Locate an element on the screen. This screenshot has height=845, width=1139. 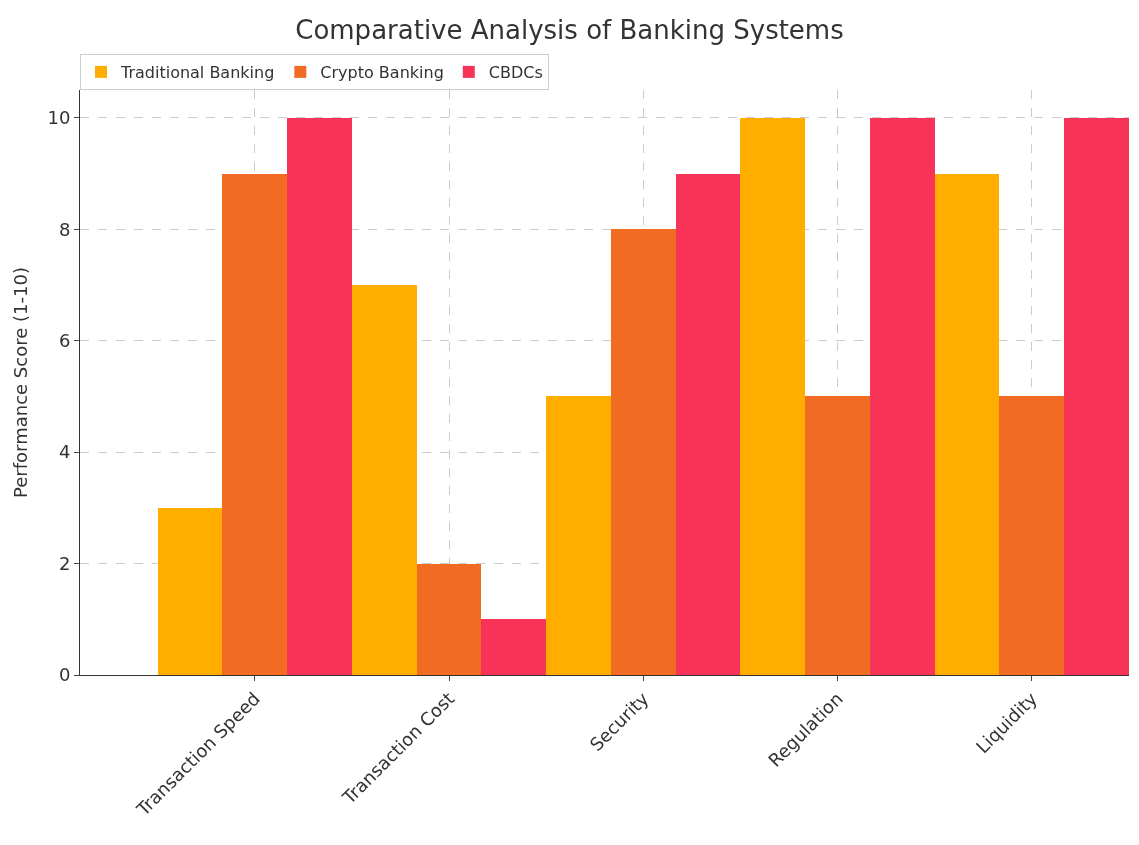
y-tick-label: 8 is located at coordinates (64, 229).